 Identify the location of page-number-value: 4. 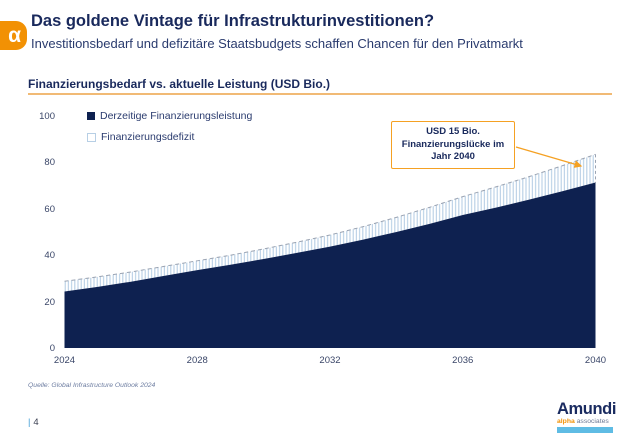
(36, 422).